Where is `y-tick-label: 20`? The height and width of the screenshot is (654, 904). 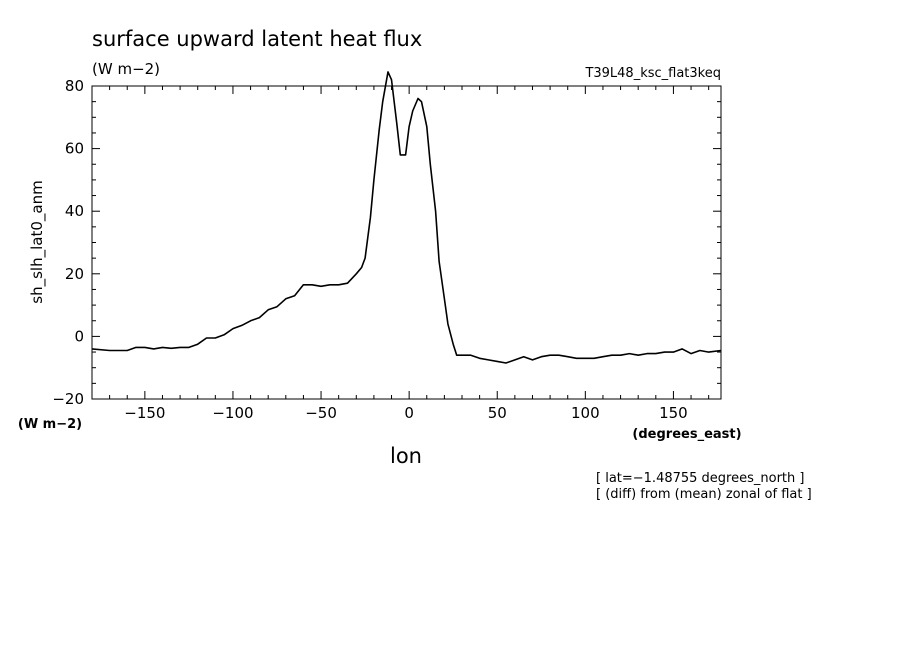
y-tick-label: 20 is located at coordinates (74, 274).